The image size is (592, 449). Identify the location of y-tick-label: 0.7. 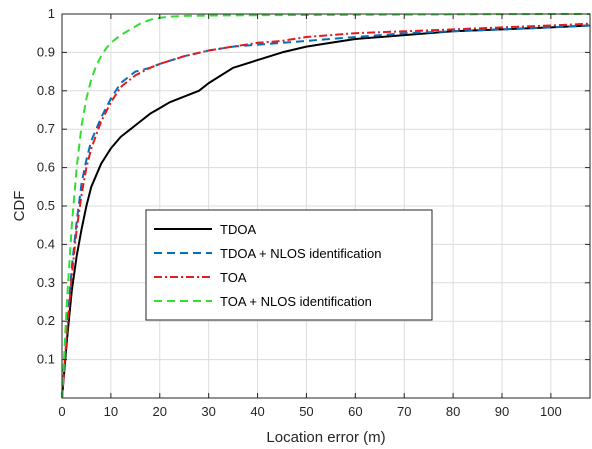
(46, 128).